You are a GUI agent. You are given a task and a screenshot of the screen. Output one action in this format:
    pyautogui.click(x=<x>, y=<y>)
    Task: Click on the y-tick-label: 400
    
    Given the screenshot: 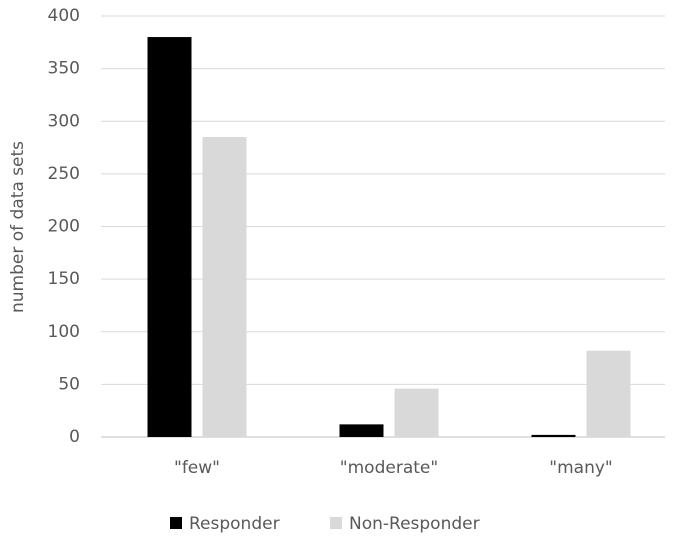 What is the action you would take?
    pyautogui.click(x=64, y=16)
    